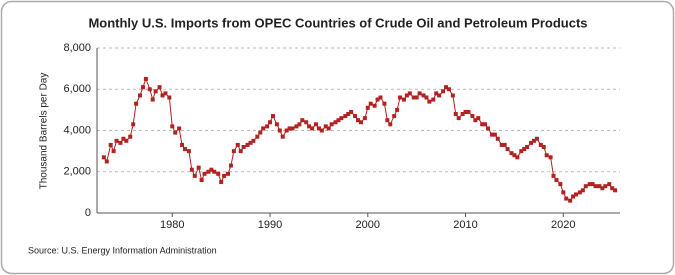  What do you see at coordinates (77, 48) in the screenshot?
I see `y-tick-label: 8,000` at bounding box center [77, 48].